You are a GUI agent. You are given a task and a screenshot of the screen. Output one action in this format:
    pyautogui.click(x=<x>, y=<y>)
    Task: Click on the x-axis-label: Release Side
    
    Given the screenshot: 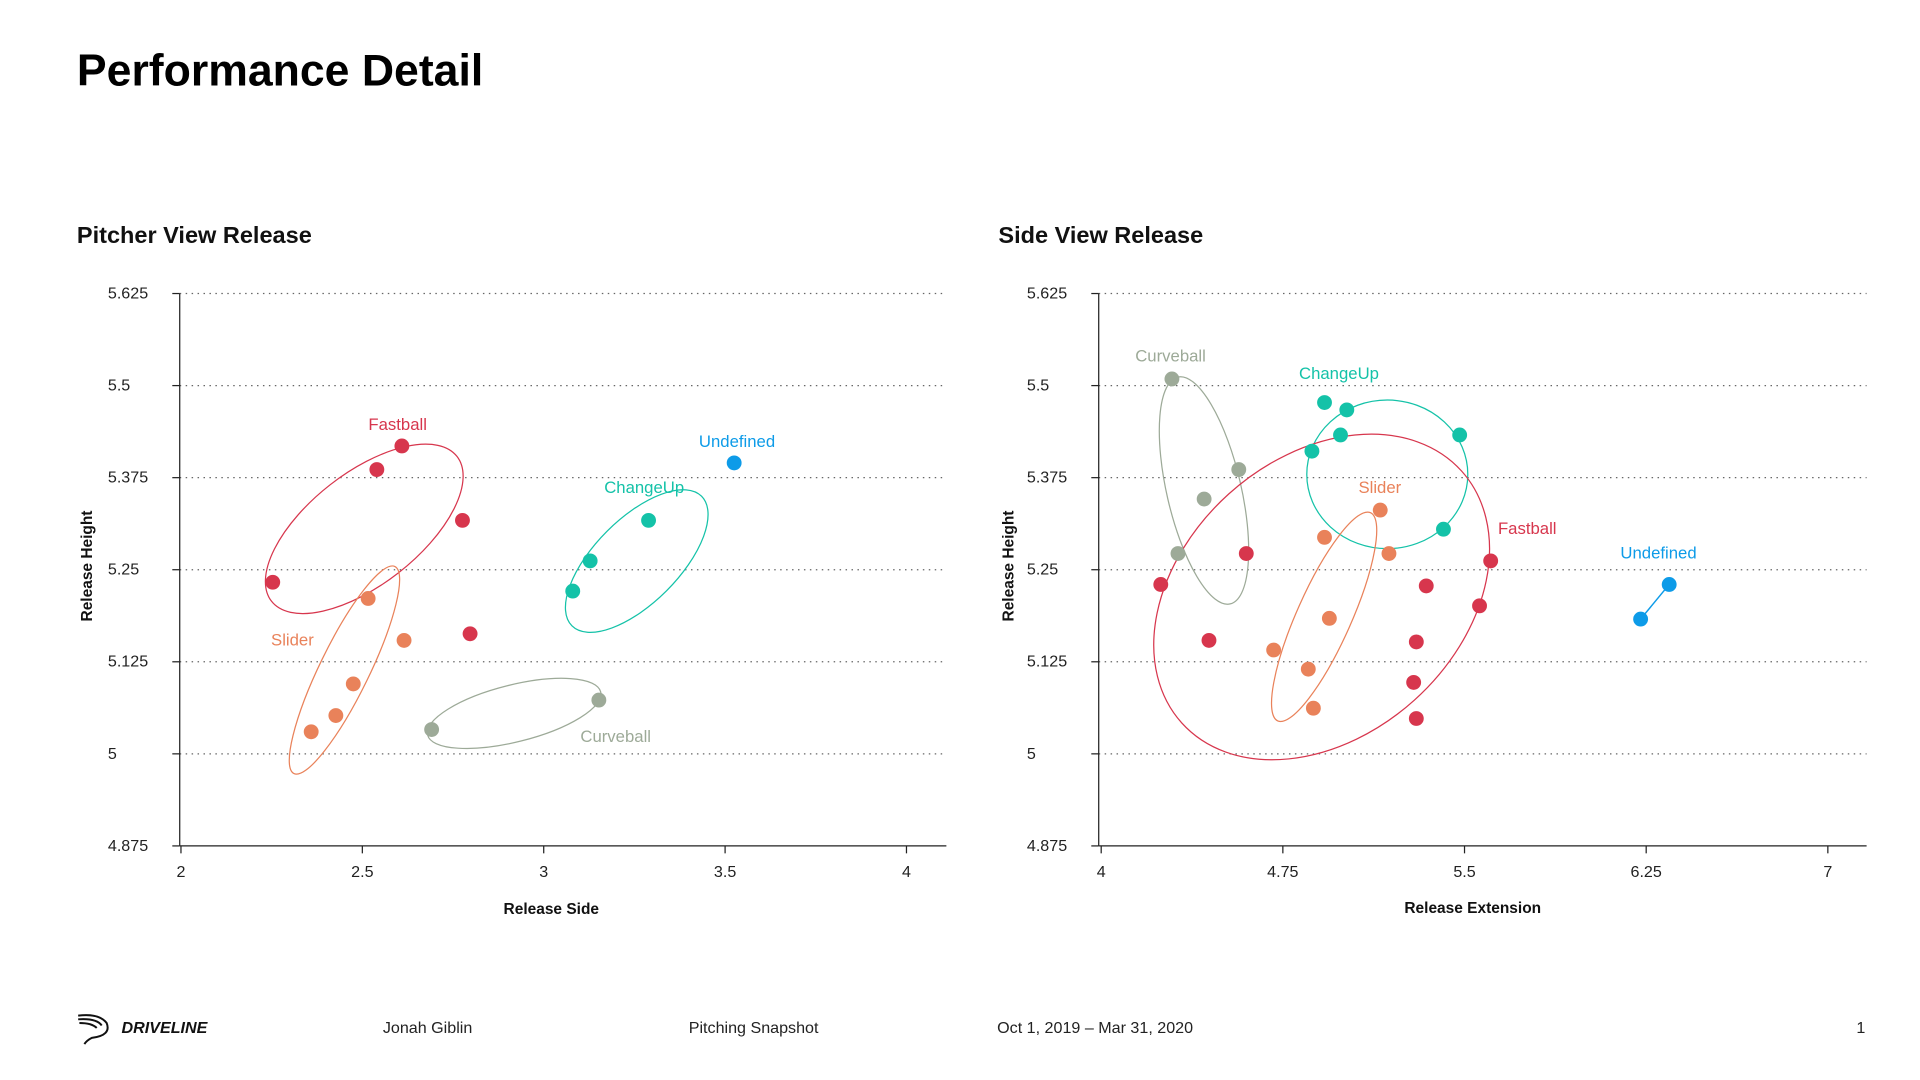 What is the action you would take?
    pyautogui.click(x=552, y=909)
    